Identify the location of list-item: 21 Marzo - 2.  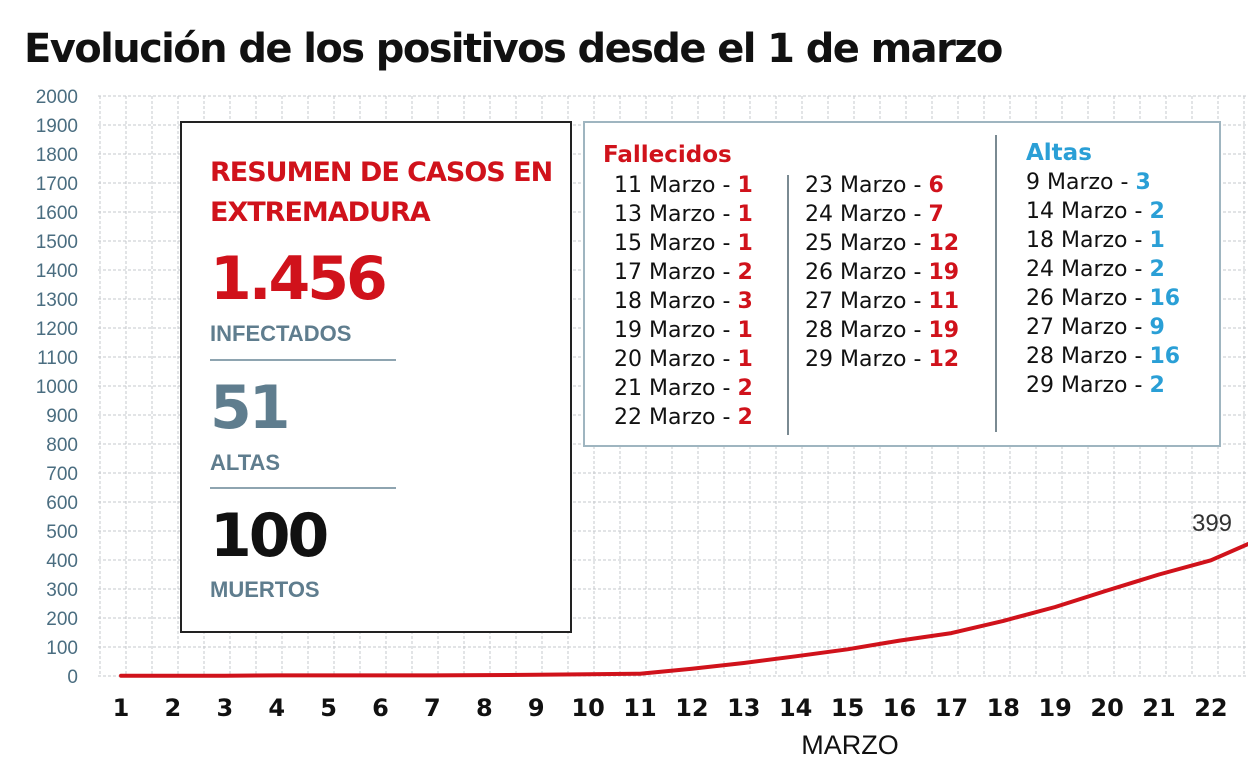
(683, 388).